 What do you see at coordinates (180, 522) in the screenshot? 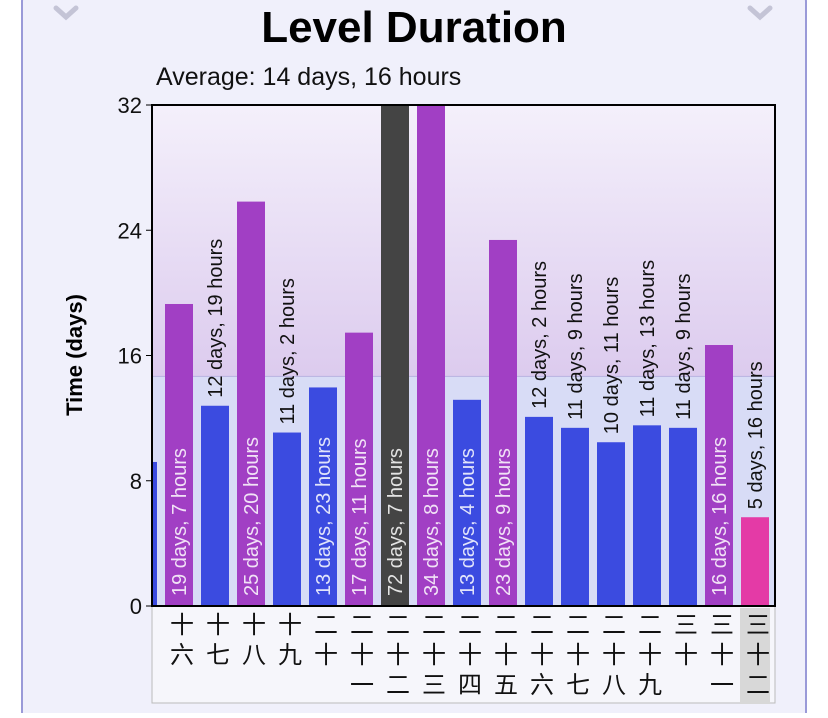
I see `bar-value-label: 19 days, 7 hours` at bounding box center [180, 522].